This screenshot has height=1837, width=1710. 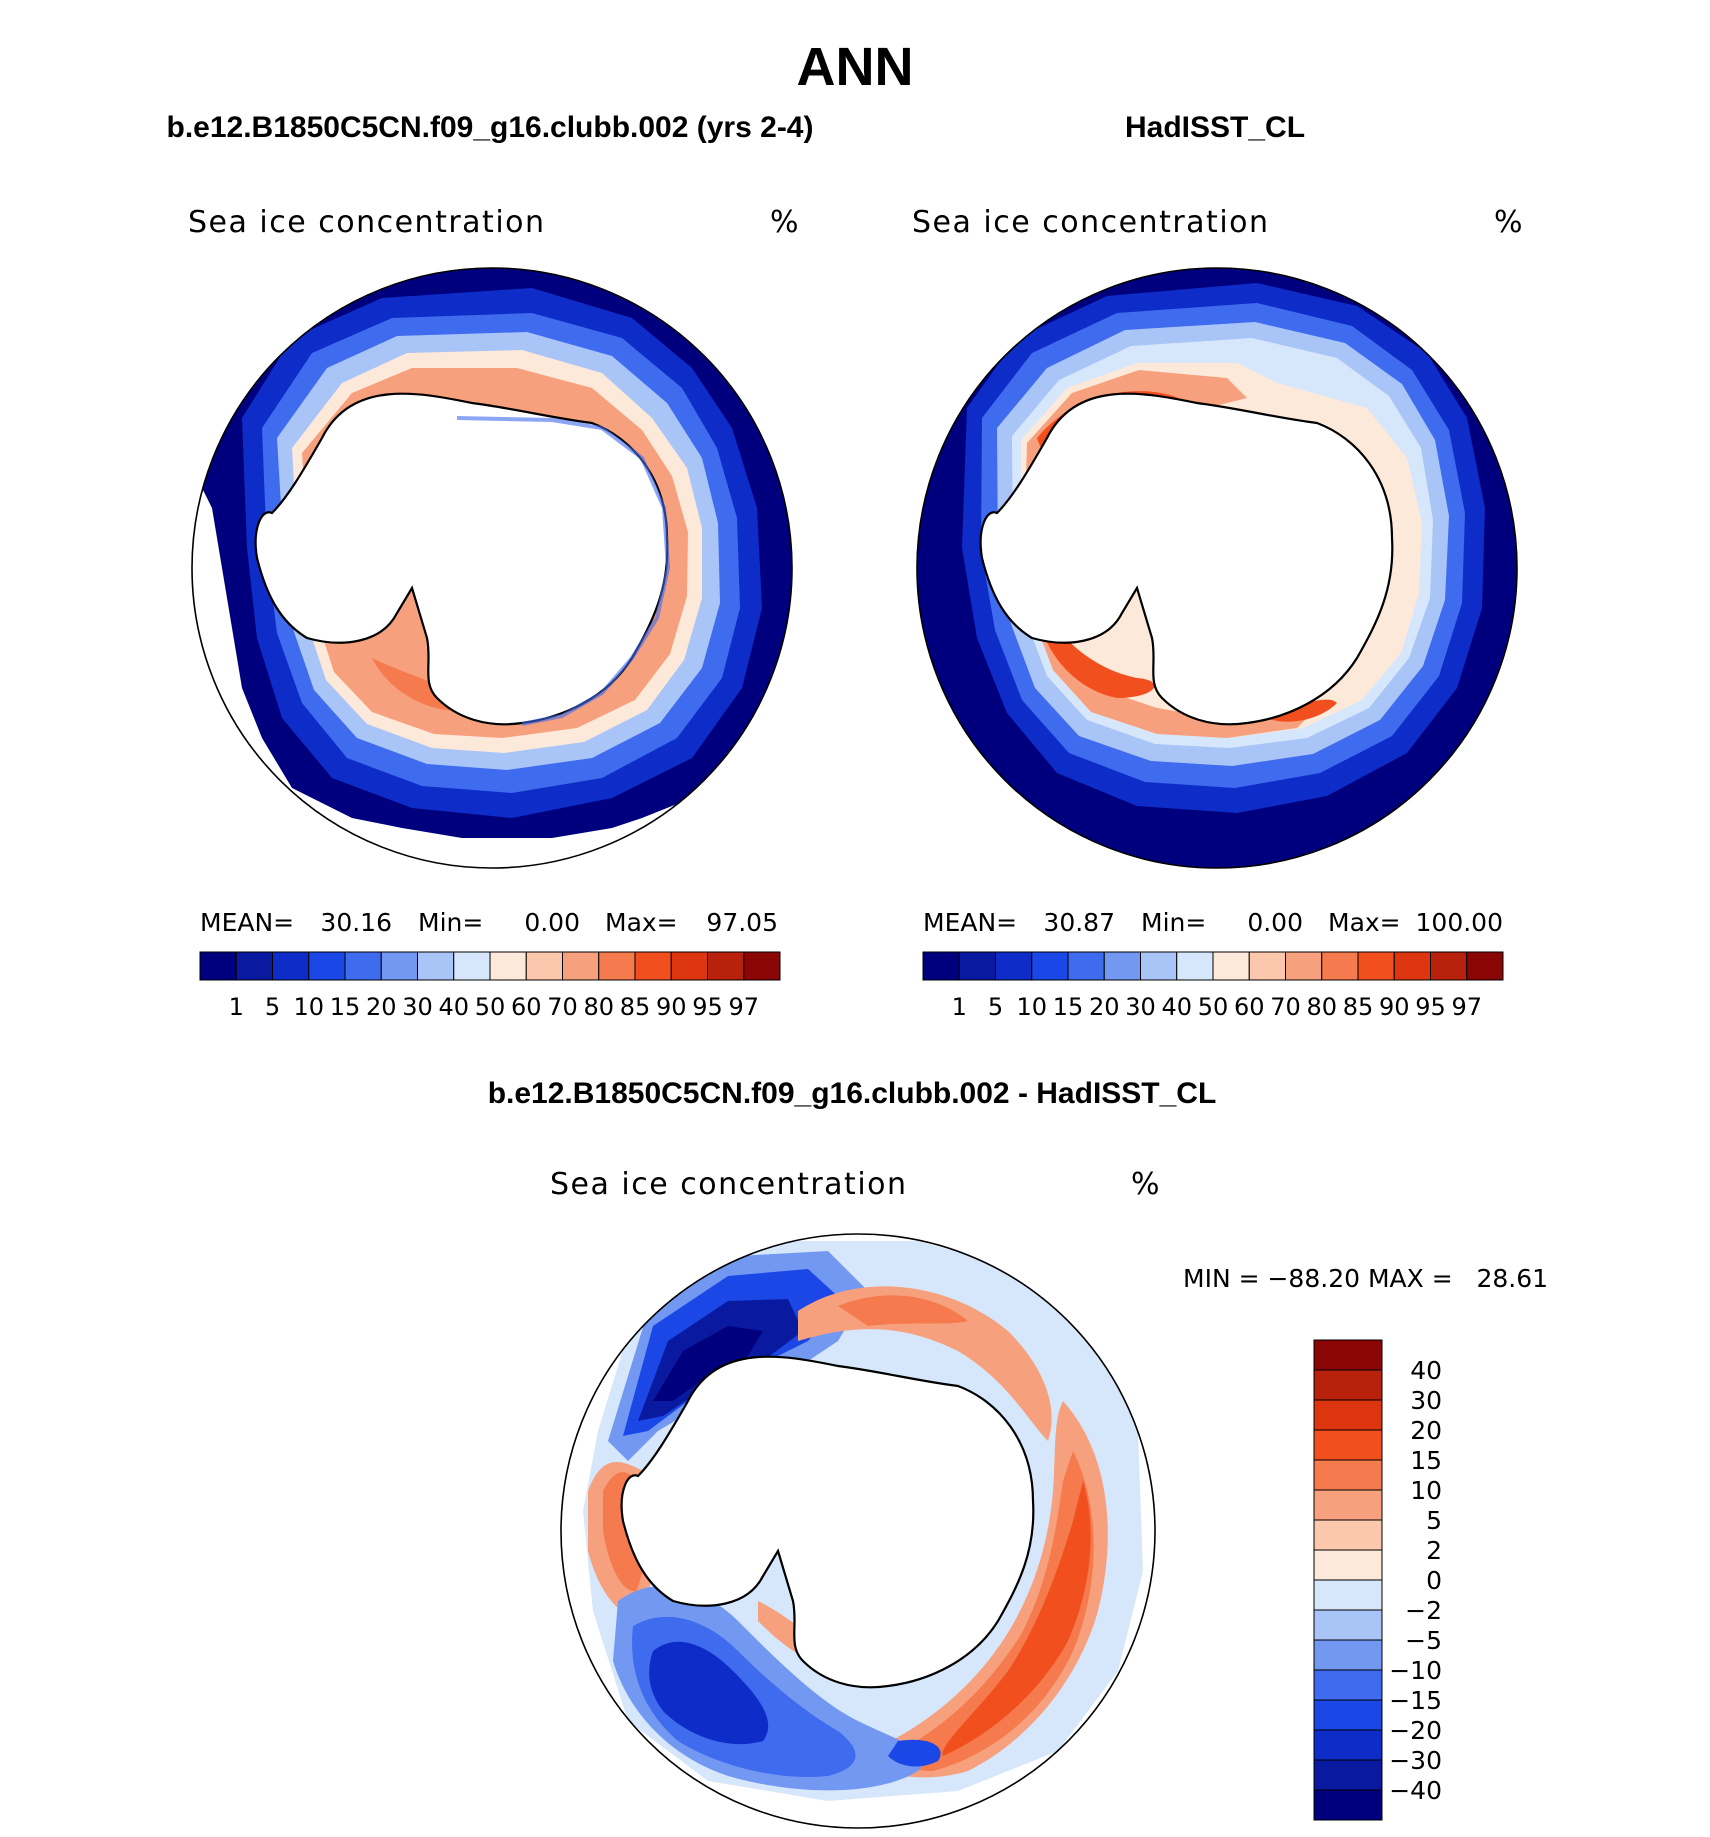 I want to click on panel-a-colorbar-tick-label: 30, so click(x=417, y=1007).